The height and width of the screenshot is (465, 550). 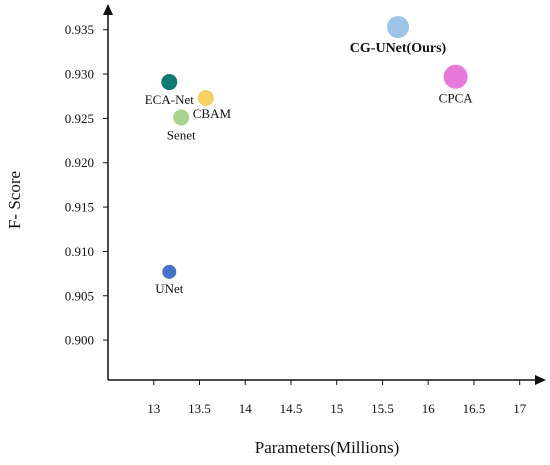 I want to click on x-tick-label: 16.5, so click(x=474, y=408).